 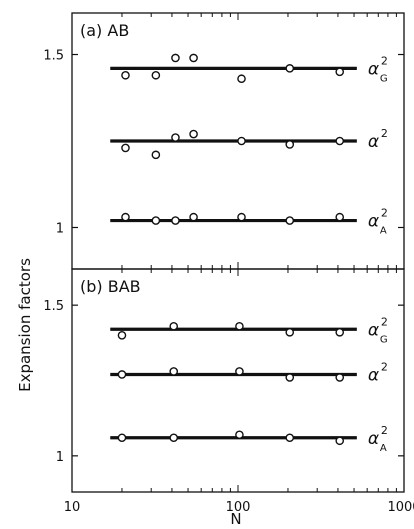 I want to click on x-tick-label: 1000, so click(x=400, y=507).